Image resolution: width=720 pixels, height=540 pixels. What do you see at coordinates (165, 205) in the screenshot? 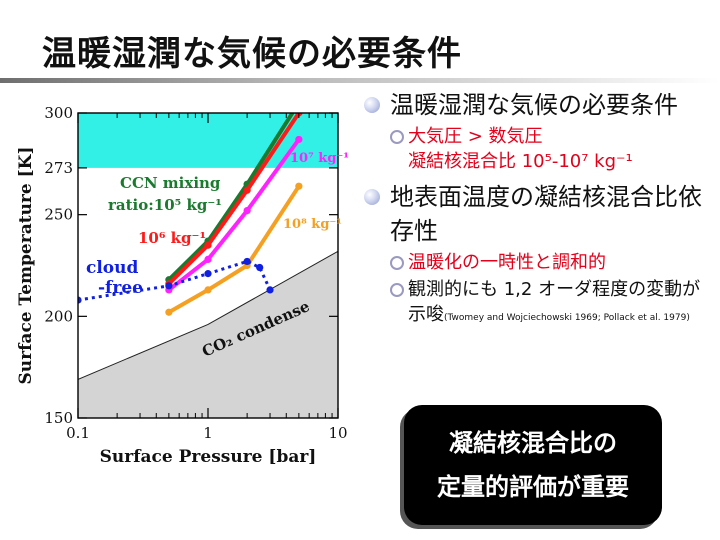
I see `label-ccn-line-2: ratio:10⁵ kg⁻¹` at bounding box center [165, 205].